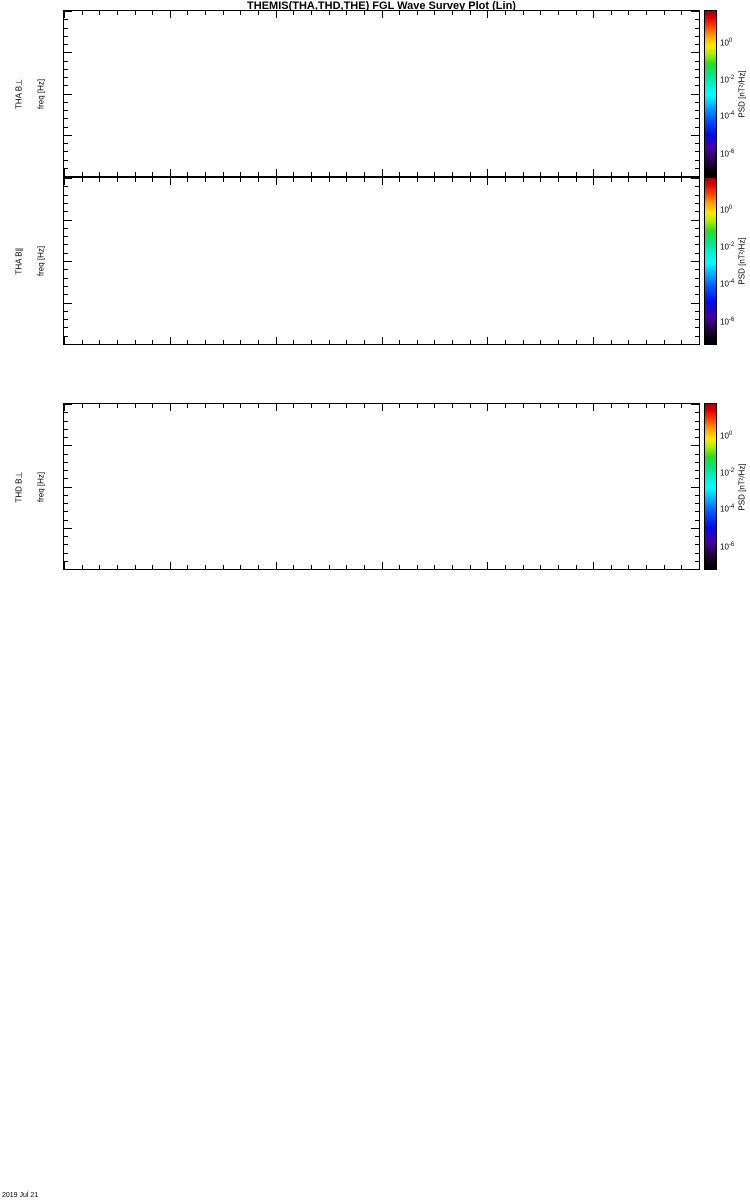  What do you see at coordinates (731, 544) in the screenshot?
I see `colorbar-tick-exponent: -6` at bounding box center [731, 544].